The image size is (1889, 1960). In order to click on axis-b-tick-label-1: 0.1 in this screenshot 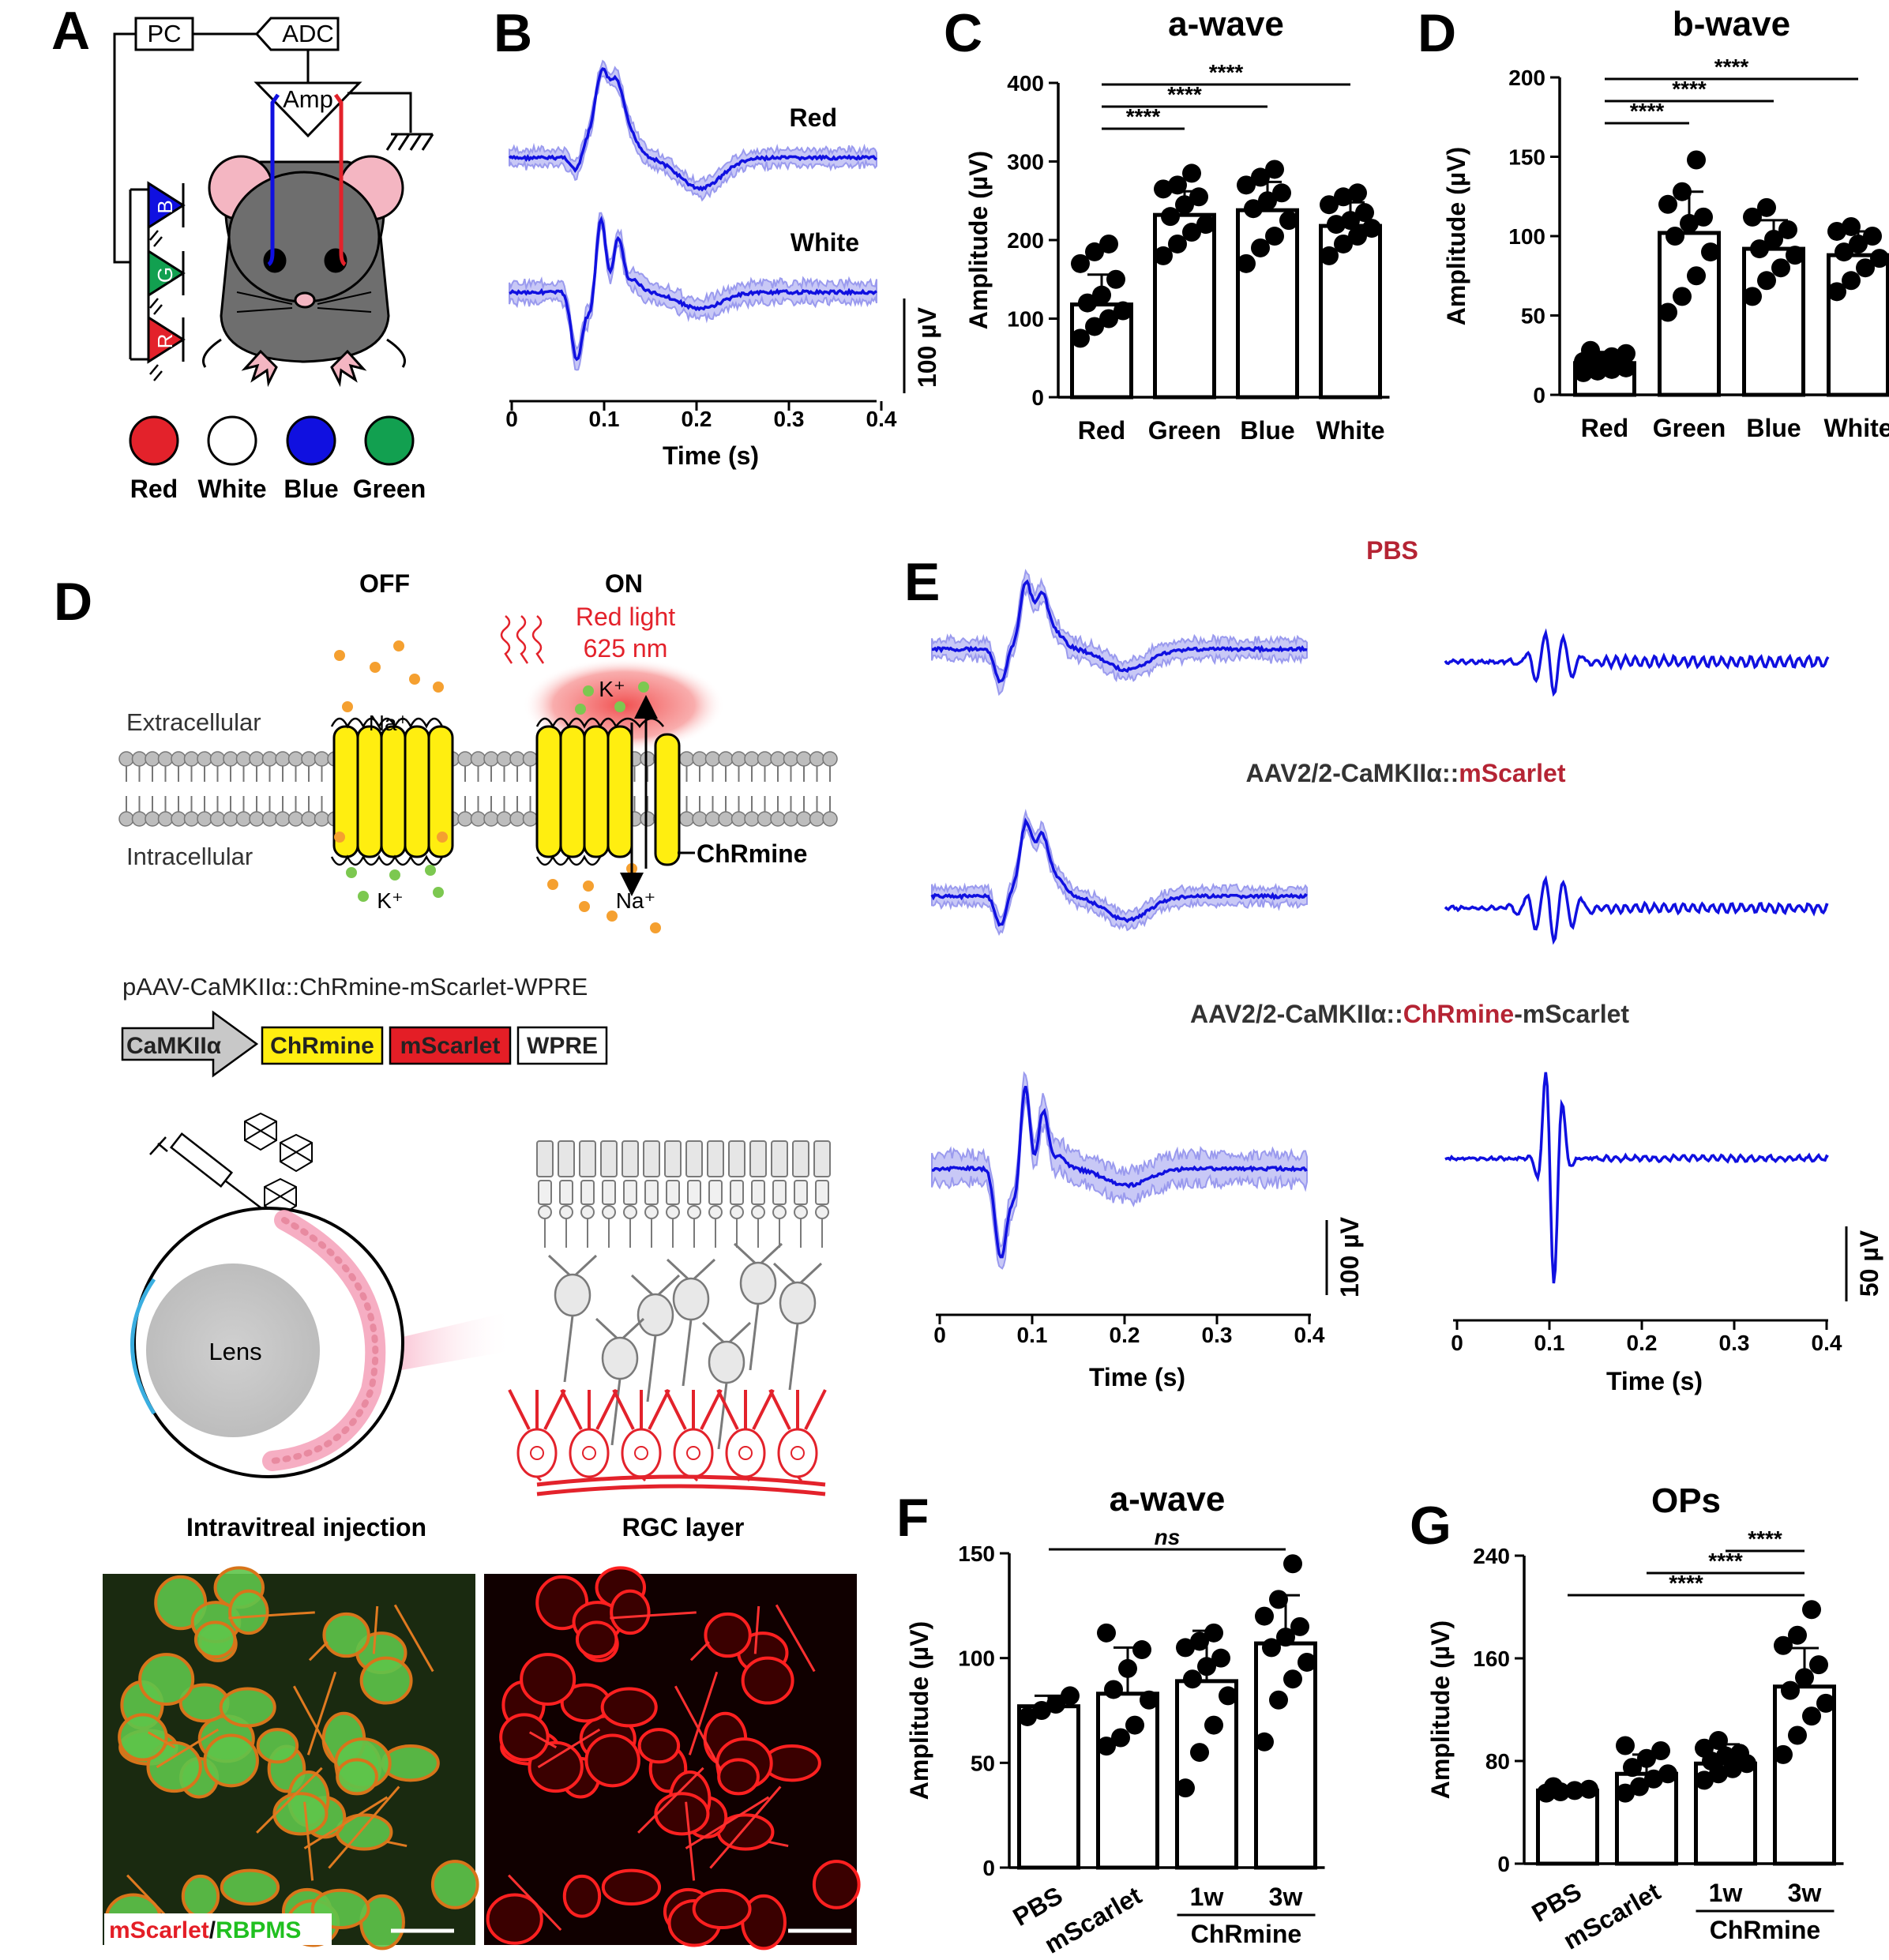, I will do `click(604, 419)`.